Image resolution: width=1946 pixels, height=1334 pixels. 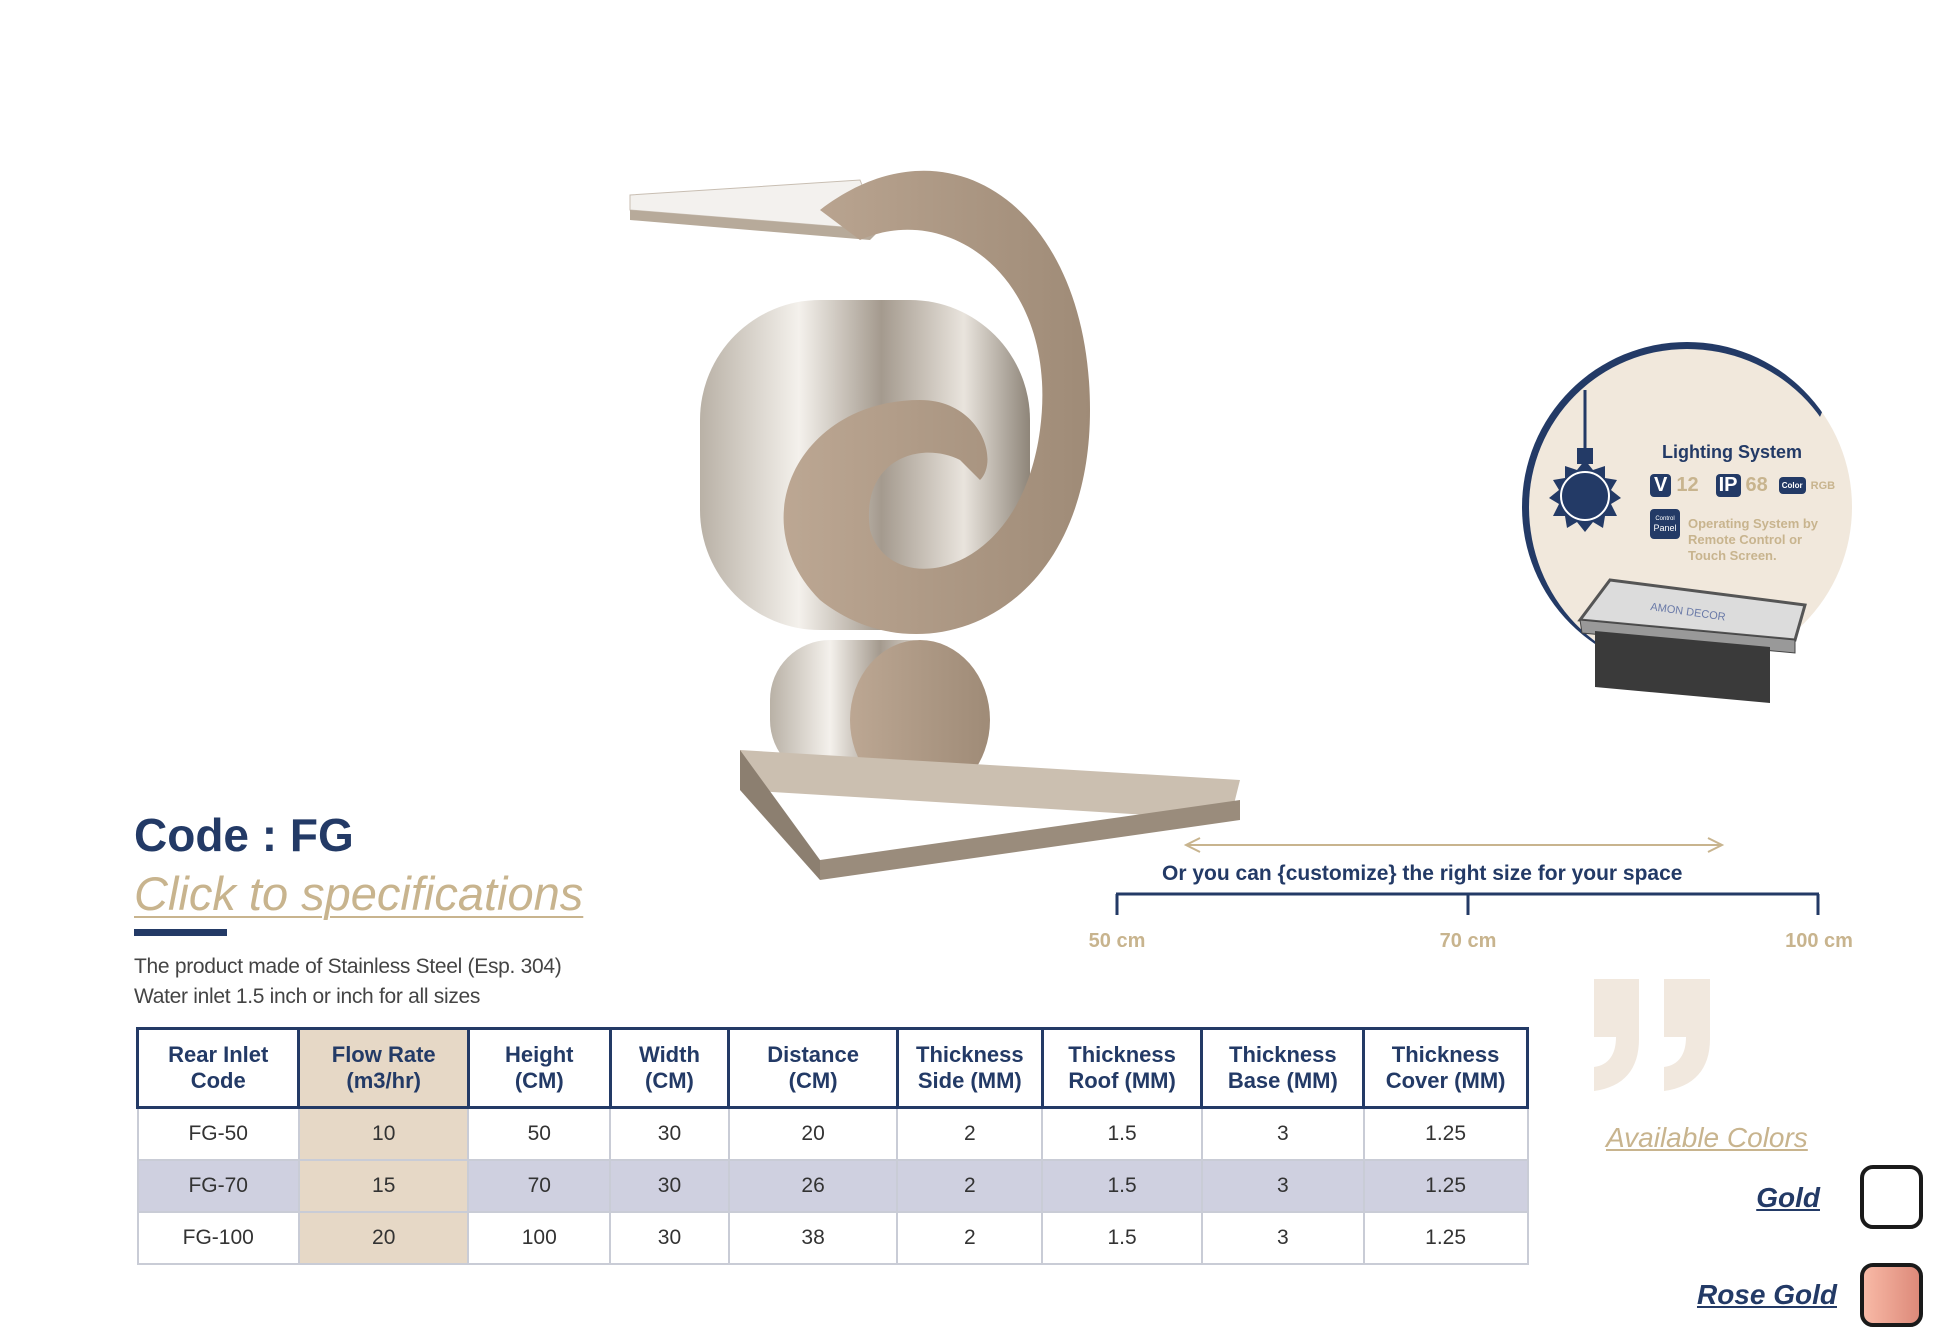 I want to click on table-cell: 100, so click(x=539, y=1237).